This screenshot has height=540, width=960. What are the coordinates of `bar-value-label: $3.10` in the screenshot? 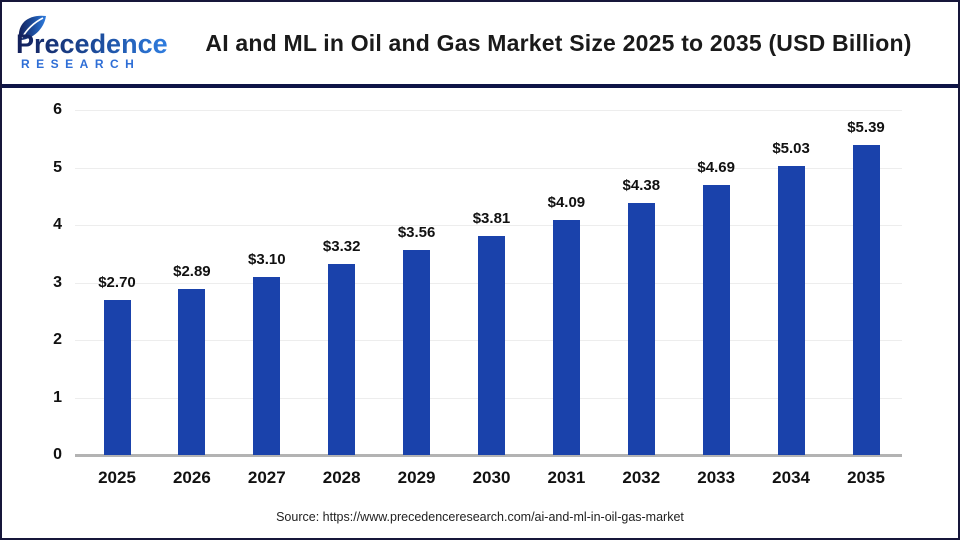 It's located at (267, 259).